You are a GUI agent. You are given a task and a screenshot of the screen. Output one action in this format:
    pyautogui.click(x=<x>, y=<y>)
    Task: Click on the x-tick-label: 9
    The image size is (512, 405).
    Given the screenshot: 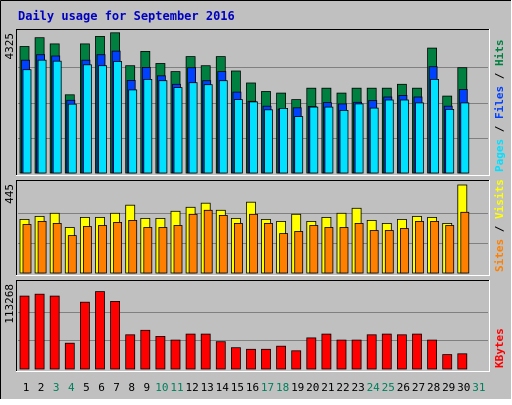 What is the action you would take?
    pyautogui.click(x=146, y=387)
    